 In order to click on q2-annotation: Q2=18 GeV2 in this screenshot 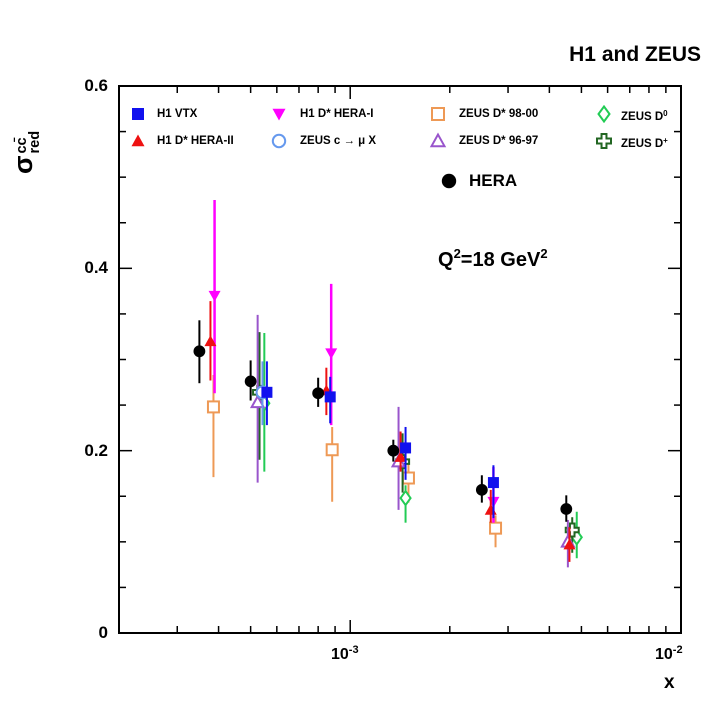, I will do `click(493, 257)`.